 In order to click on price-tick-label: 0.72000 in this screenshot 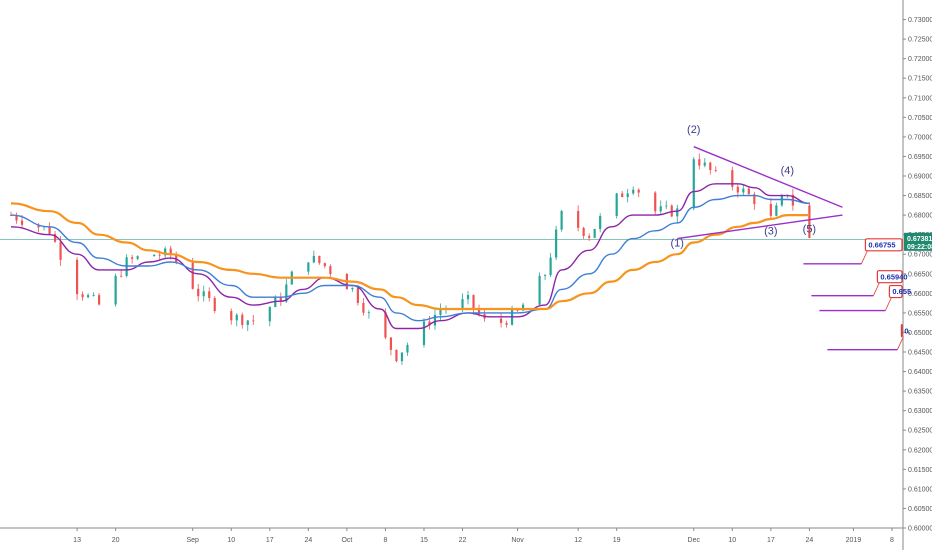, I will do `click(920, 59)`.